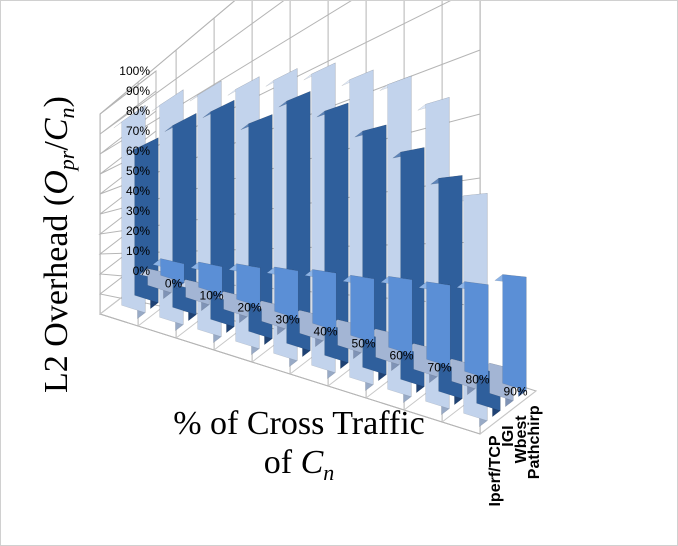 Image resolution: width=678 pixels, height=546 pixels. Describe the element at coordinates (250, 308) in the screenshot. I see `x-tick-label: 20%` at that location.